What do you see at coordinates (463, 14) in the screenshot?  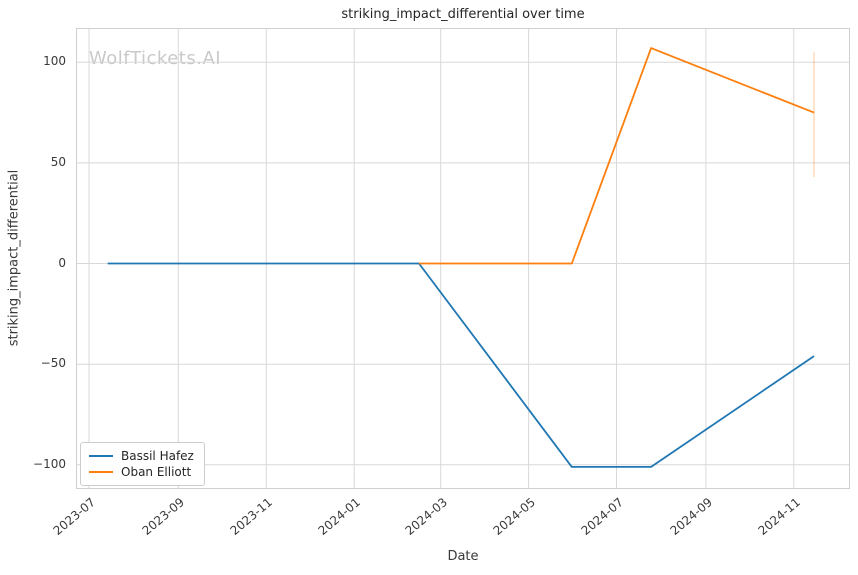 I see `chart-title: striking_impact_differential over time` at bounding box center [463, 14].